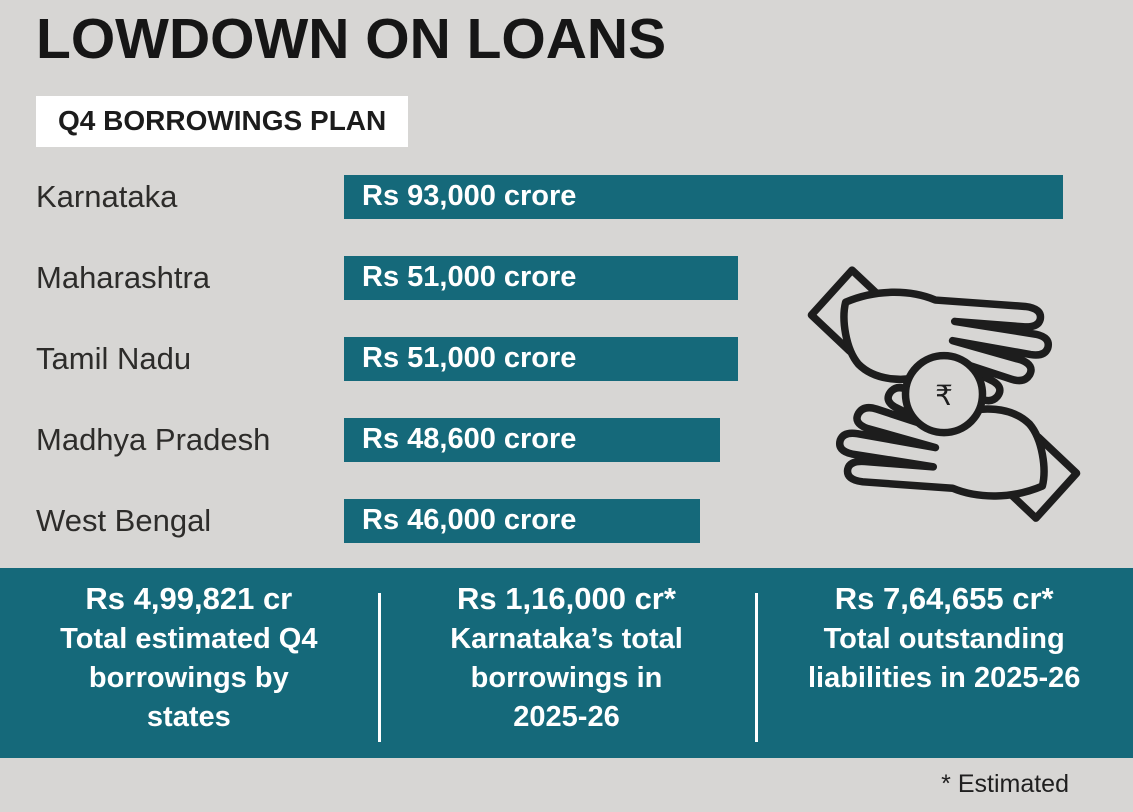 The image size is (1133, 812). I want to click on chart-row: West Bengal Rs 46,000 crore, so click(549, 520).